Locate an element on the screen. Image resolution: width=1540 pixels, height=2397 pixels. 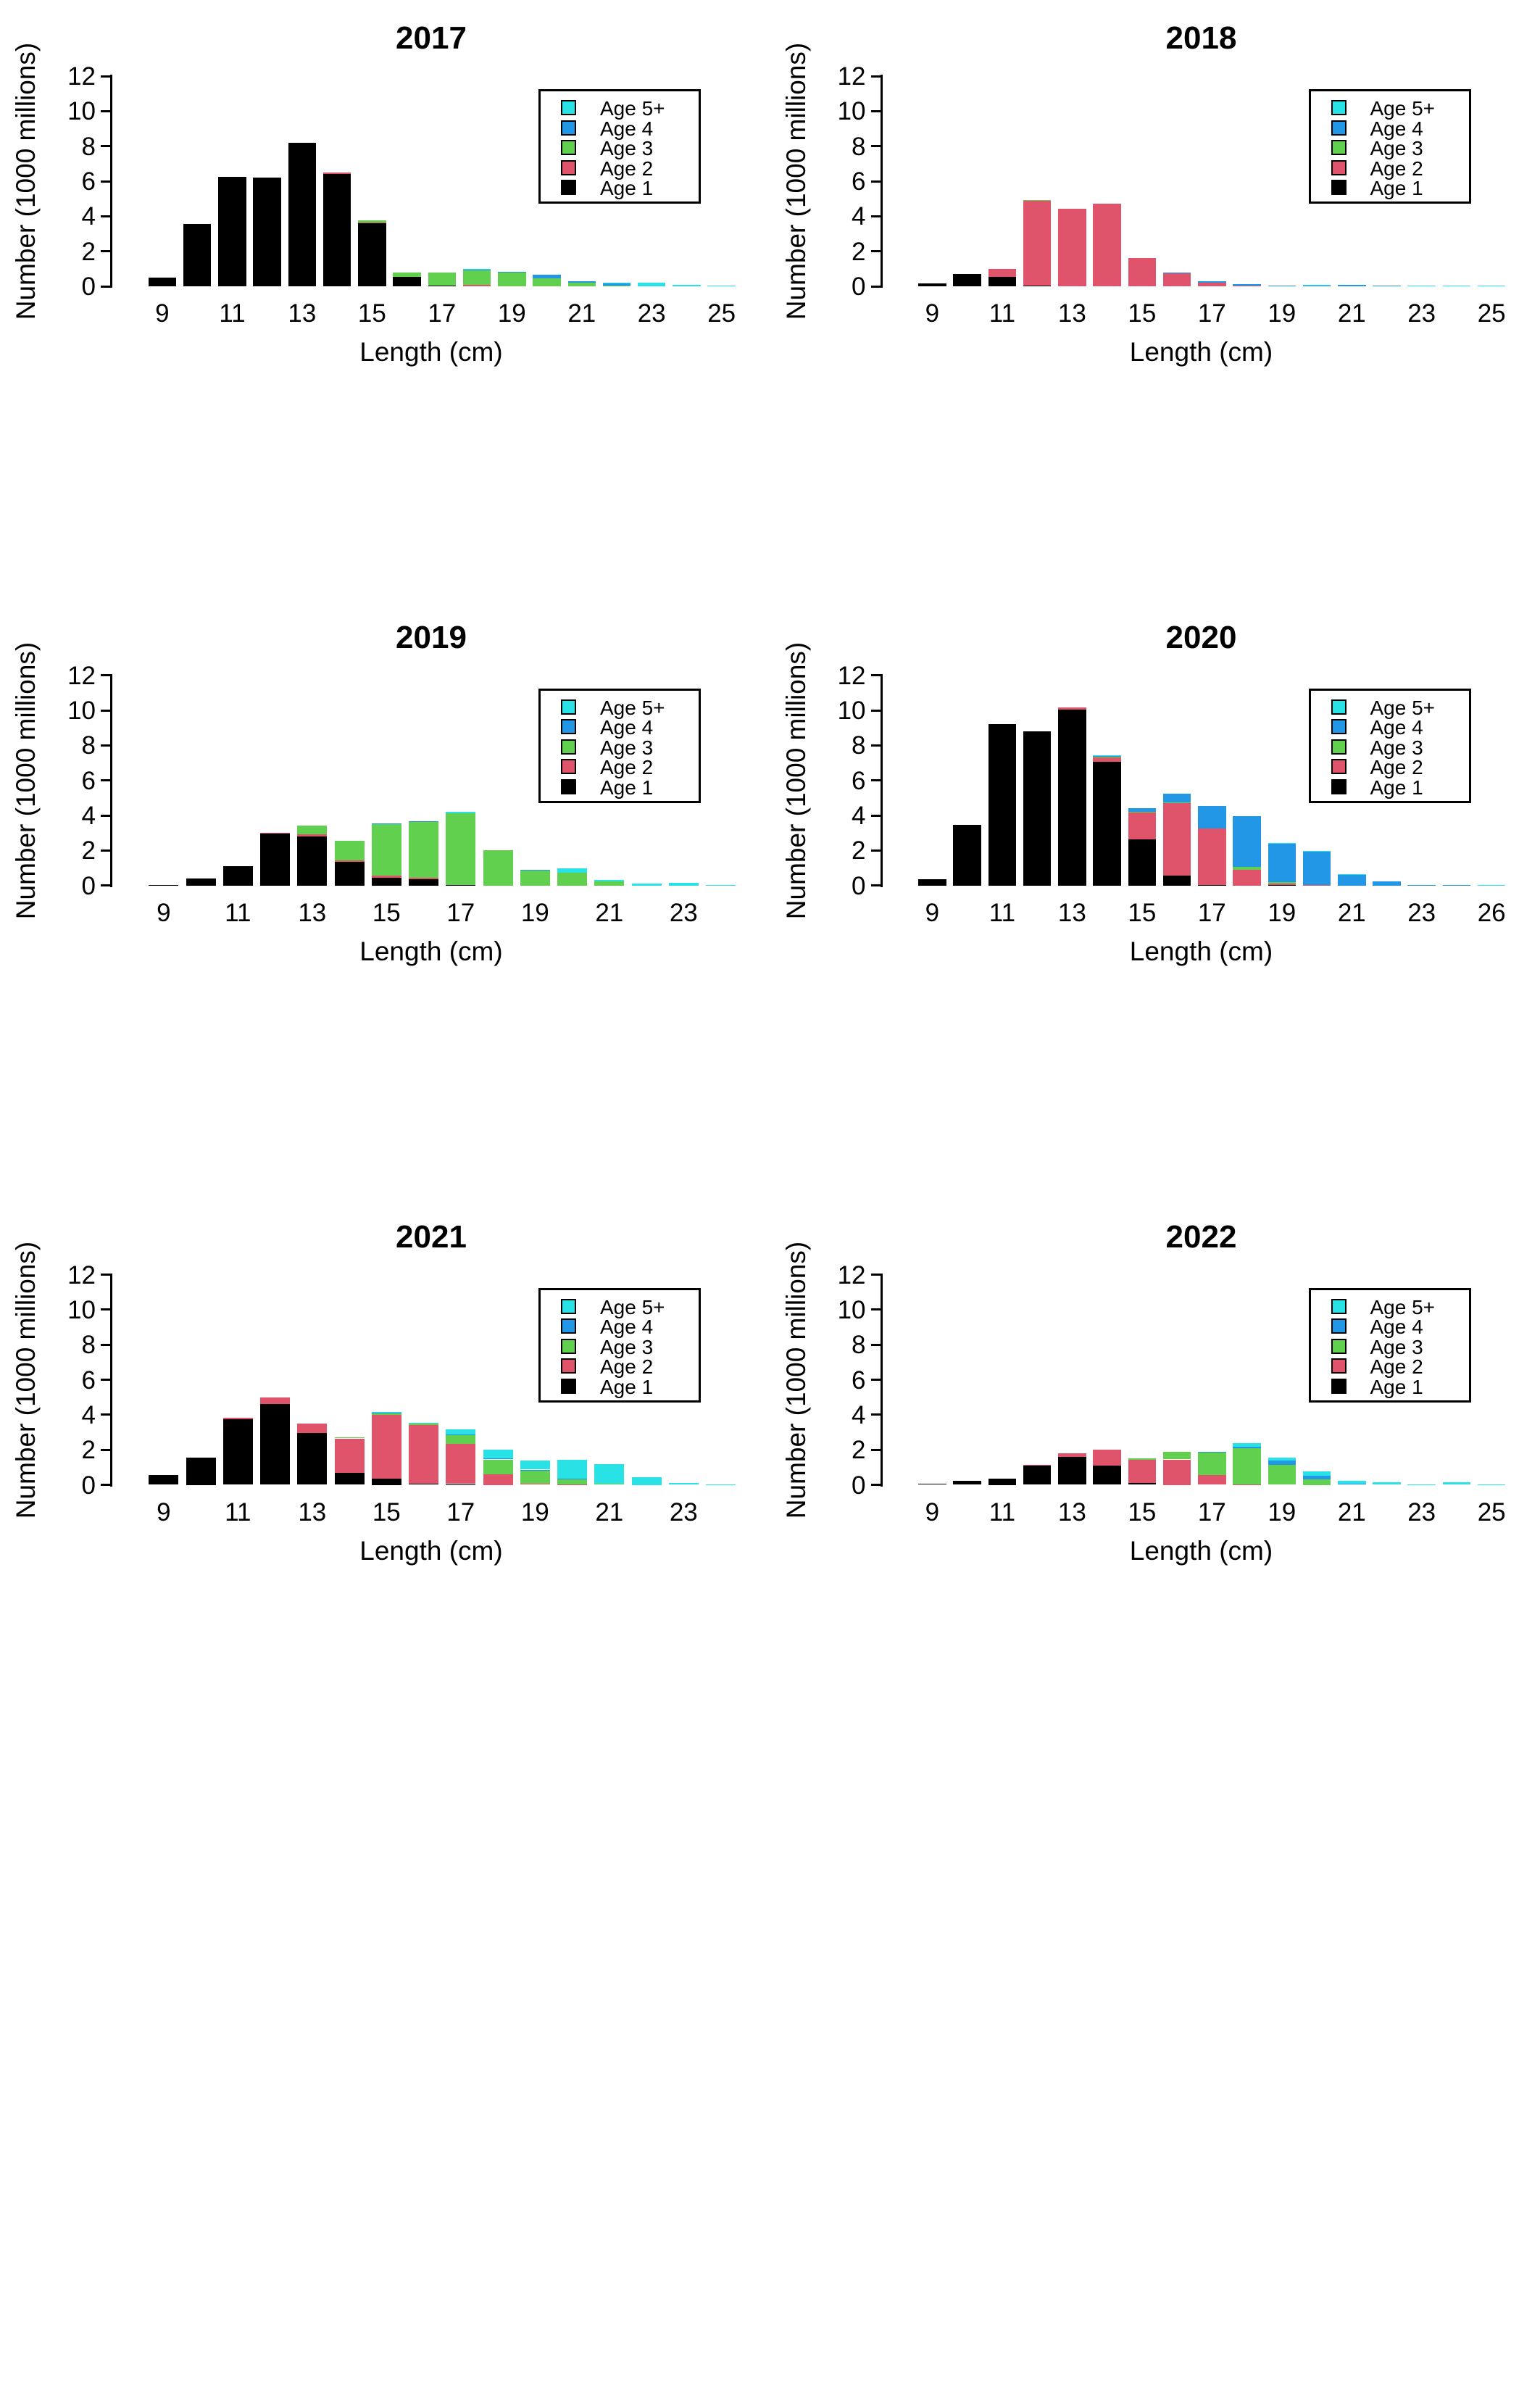
x-tick-label: 17 is located at coordinates (1211, 313).